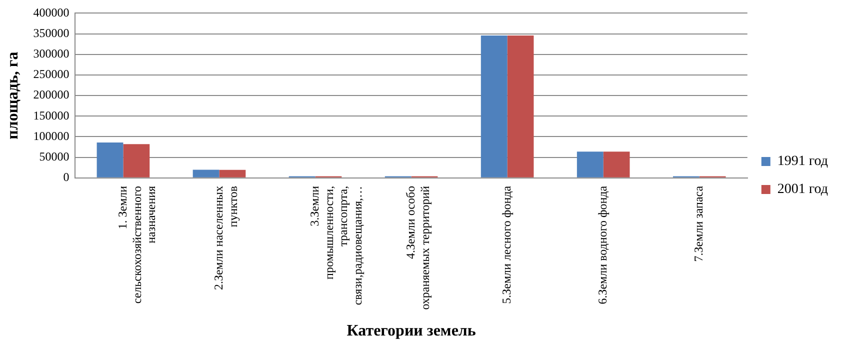 The height and width of the screenshot is (345, 842). I want to click on x-tick-label: 2.Земли населенных пунктов, so click(225, 238).